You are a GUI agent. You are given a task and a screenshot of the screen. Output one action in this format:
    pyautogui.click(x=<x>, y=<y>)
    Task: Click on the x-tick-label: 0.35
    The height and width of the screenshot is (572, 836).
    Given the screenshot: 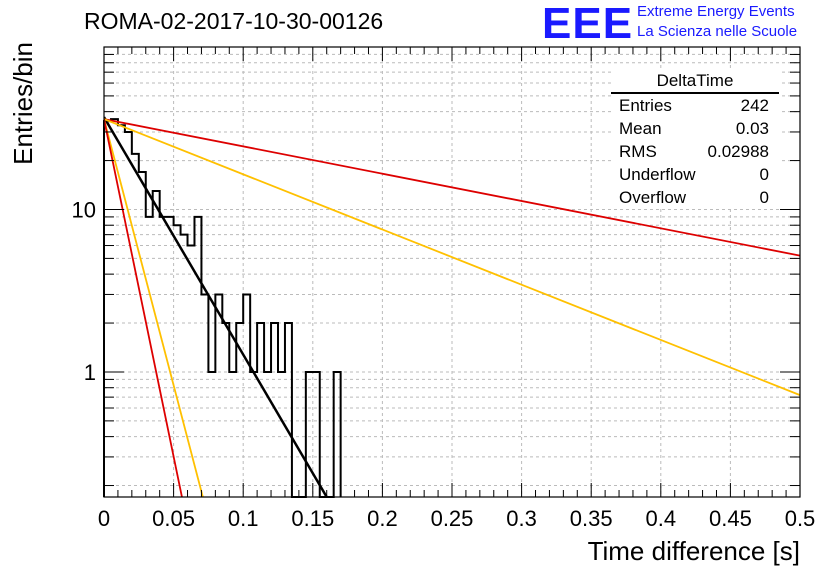 What is the action you would take?
    pyautogui.click(x=591, y=518)
    